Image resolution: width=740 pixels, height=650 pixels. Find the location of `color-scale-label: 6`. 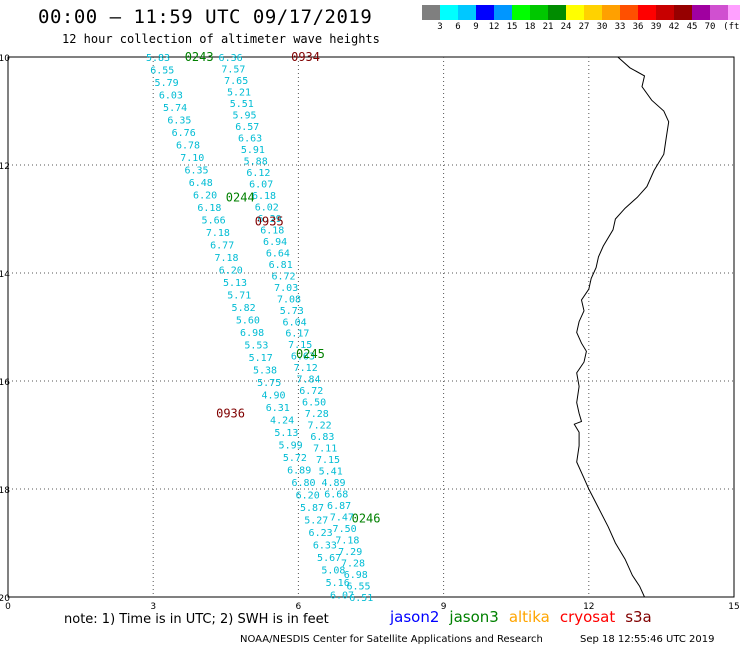

color-scale-label: 6 is located at coordinates (458, 27).